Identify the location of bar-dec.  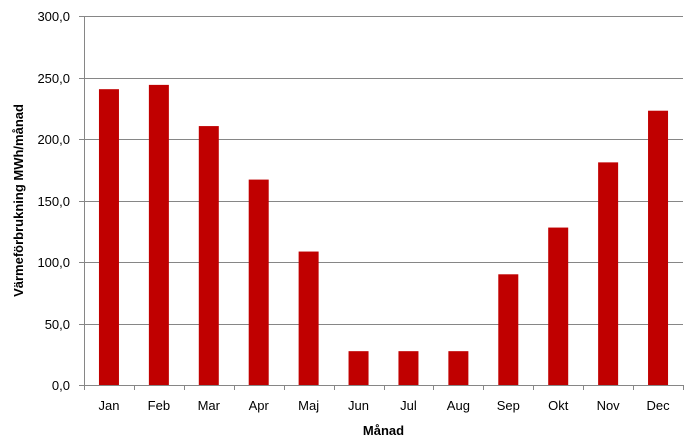
(658, 248).